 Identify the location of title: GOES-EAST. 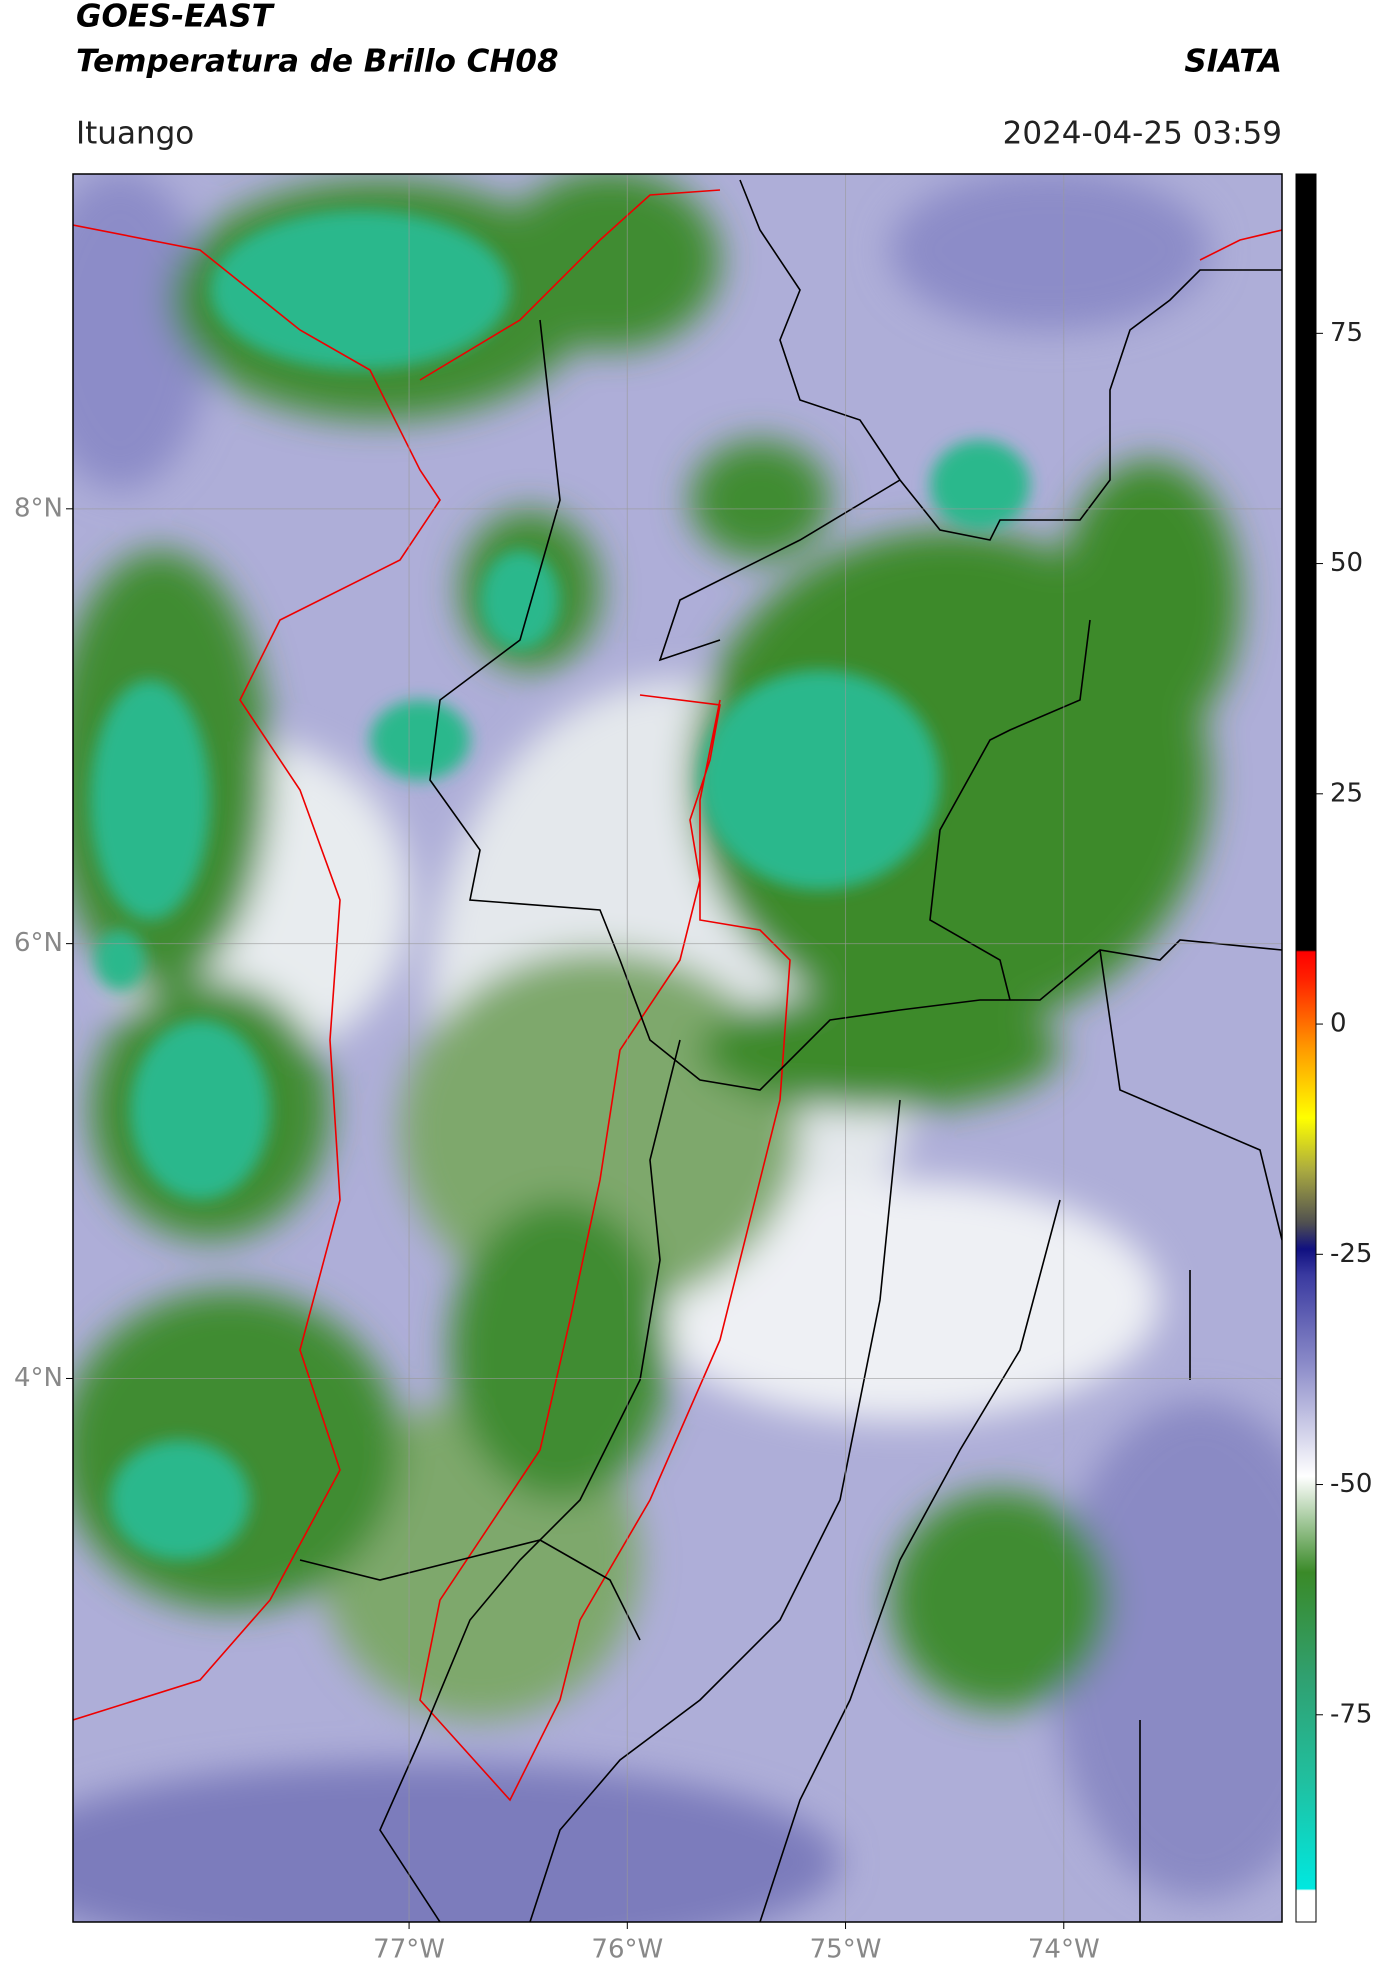
(176, 17).